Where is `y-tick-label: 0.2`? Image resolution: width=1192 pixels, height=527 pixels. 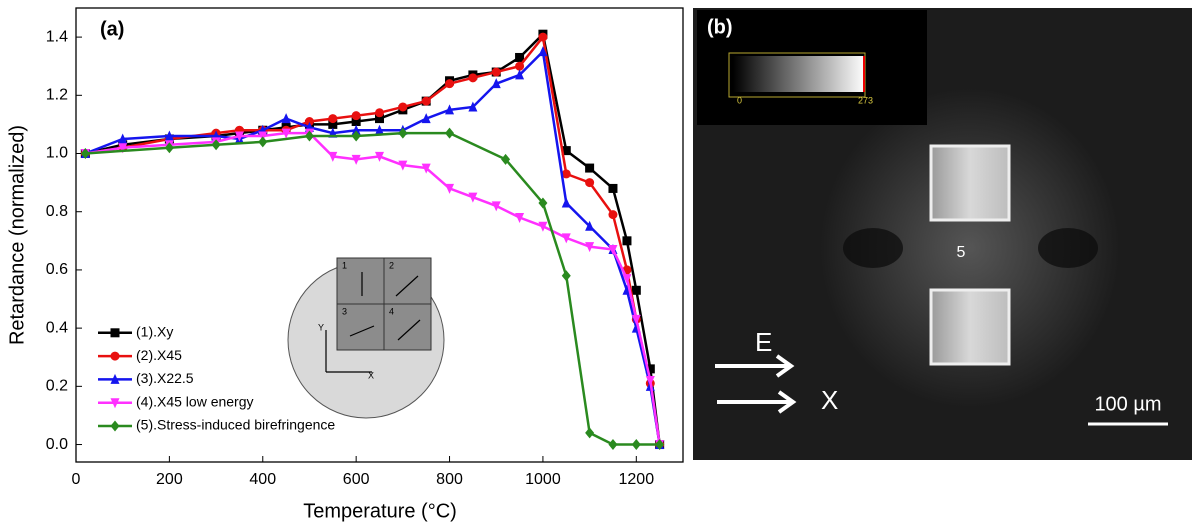 y-tick-label: 0.2 is located at coordinates (57, 386).